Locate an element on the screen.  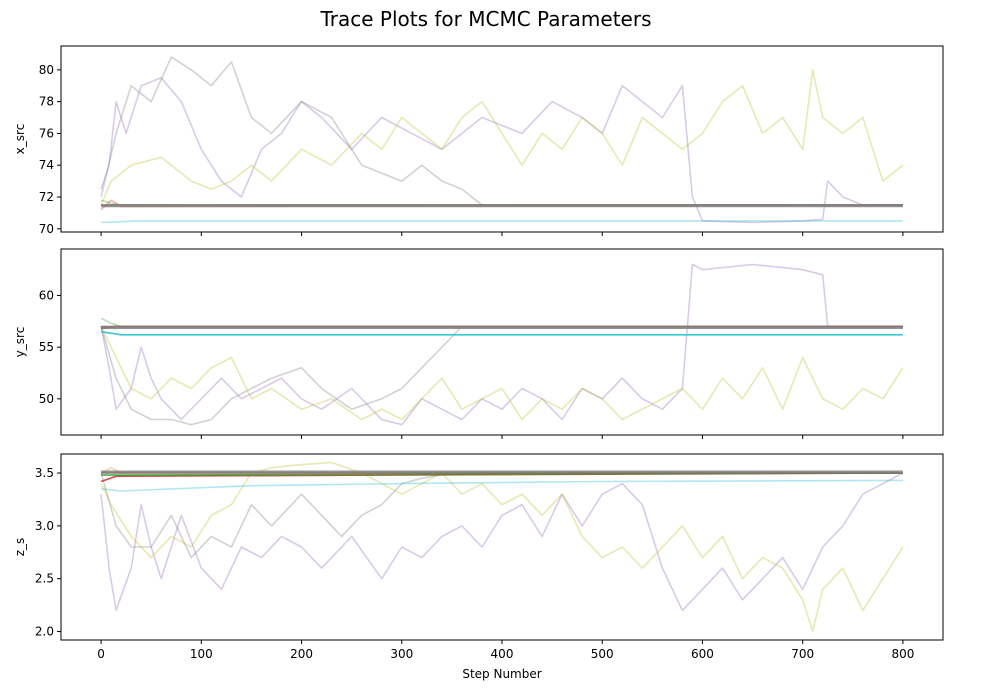
y-axis-label: x_src is located at coordinates (20, 139).